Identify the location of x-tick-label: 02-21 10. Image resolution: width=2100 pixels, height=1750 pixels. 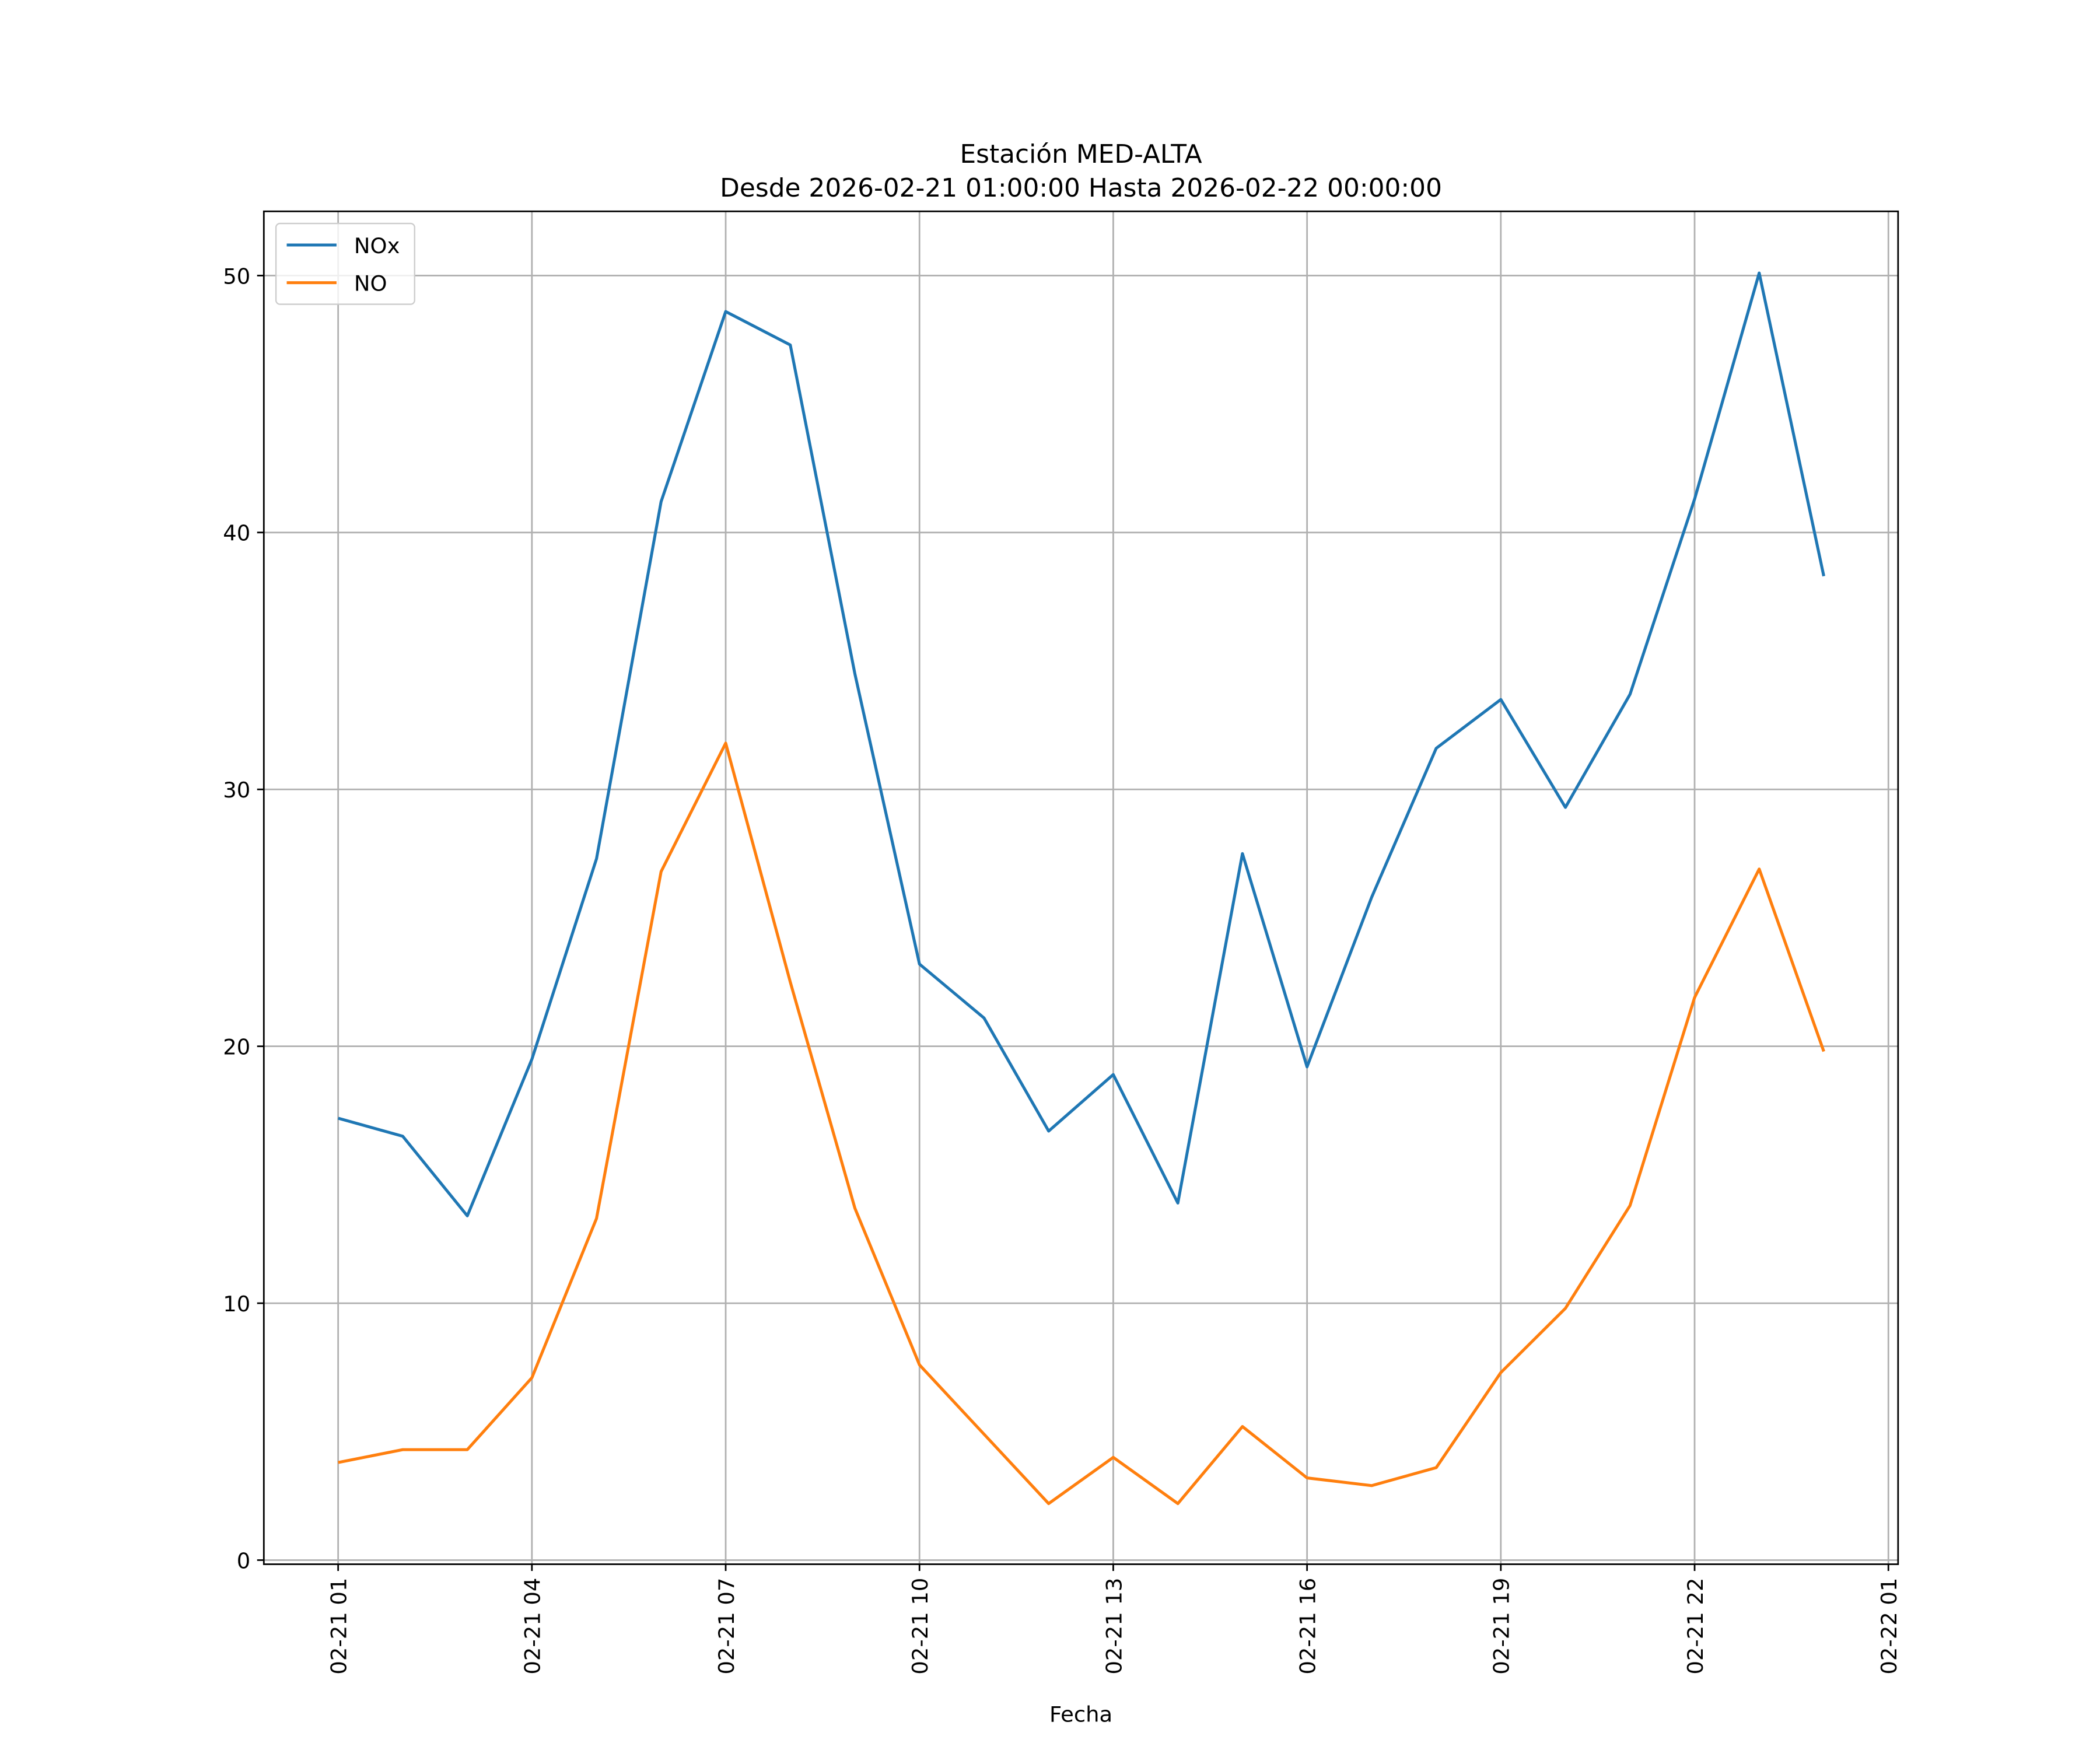
(921, 1626).